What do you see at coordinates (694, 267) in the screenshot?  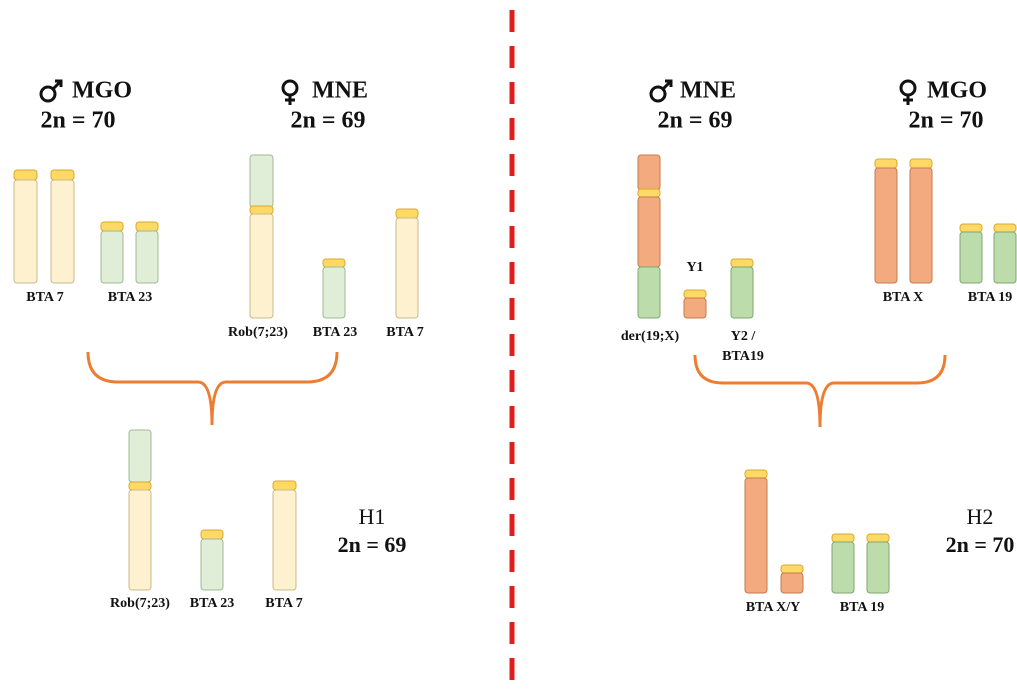 I see `chromosome-label: Y1` at bounding box center [694, 267].